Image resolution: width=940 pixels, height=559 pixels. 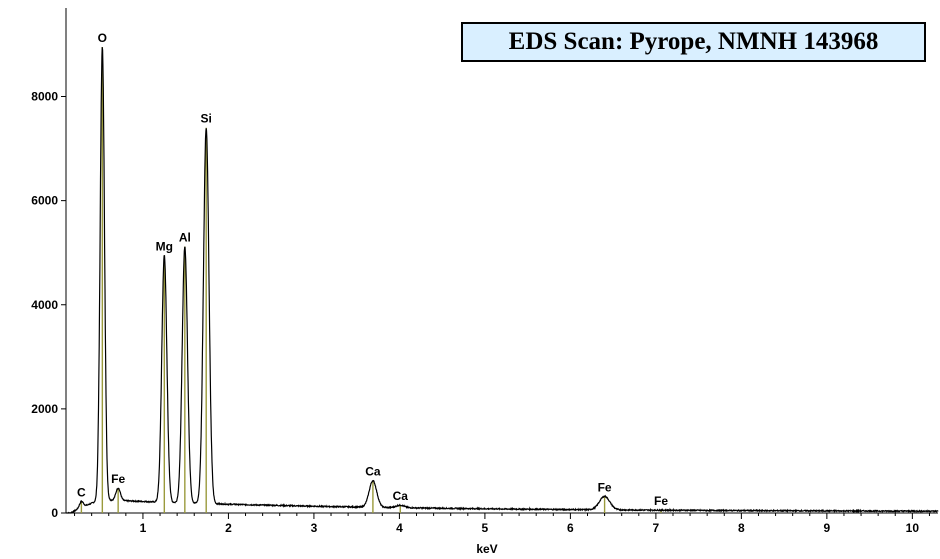 What do you see at coordinates (44, 201) in the screenshot?
I see `y-tick-label: 6000` at bounding box center [44, 201].